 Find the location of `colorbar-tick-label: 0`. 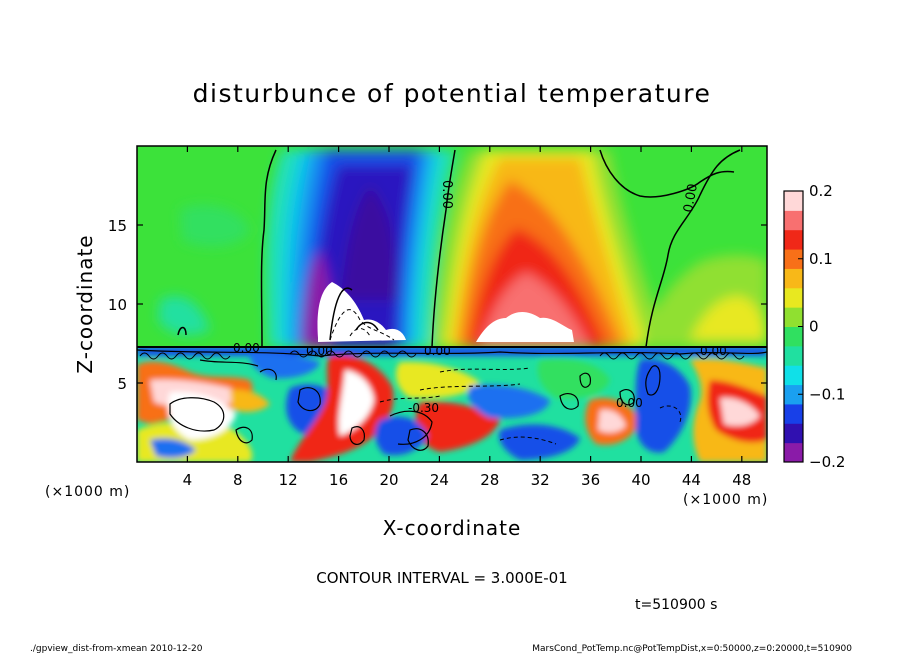

colorbar-tick-label: 0 is located at coordinates (814, 327).